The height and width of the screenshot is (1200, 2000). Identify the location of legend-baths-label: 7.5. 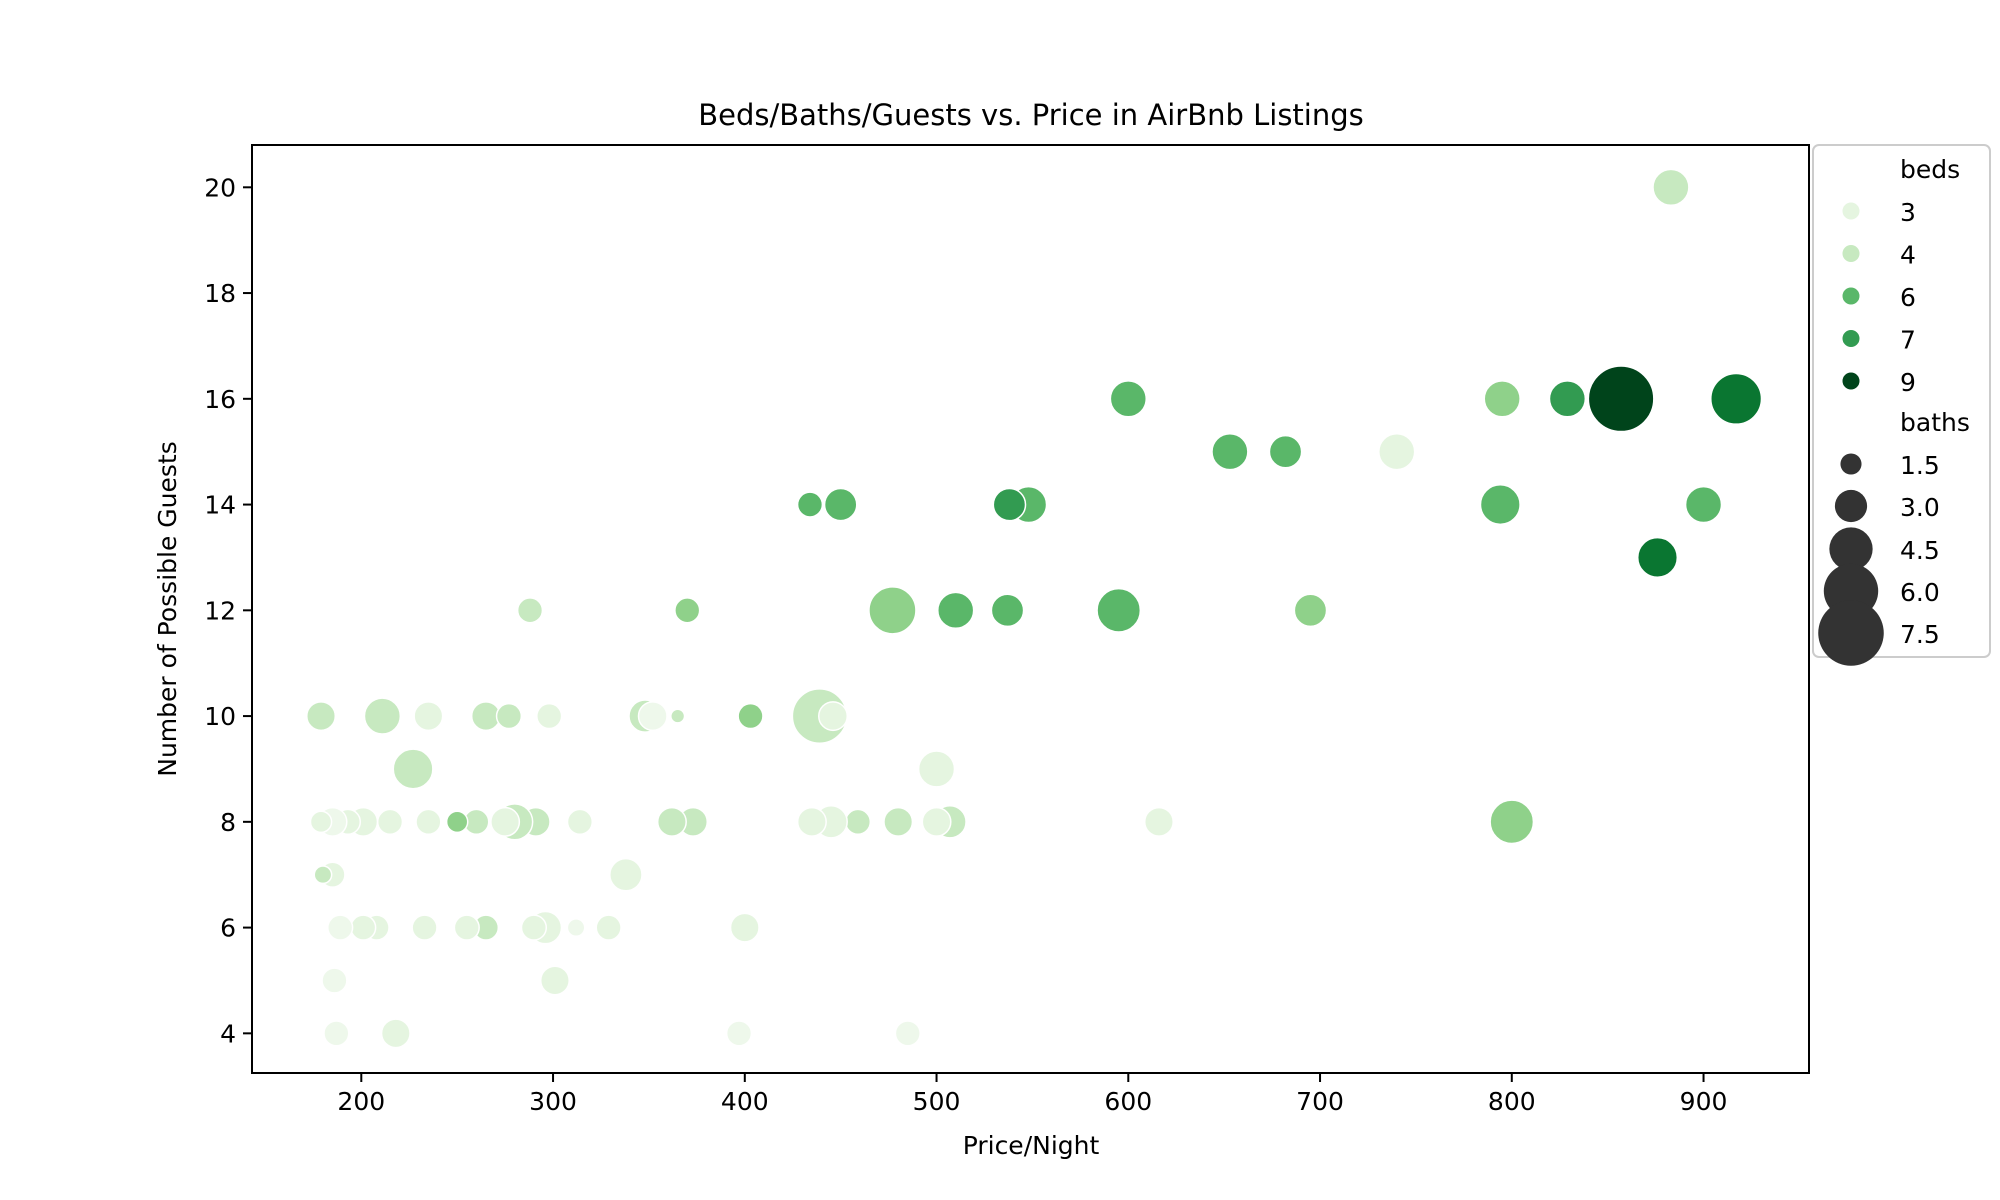
(1920, 634).